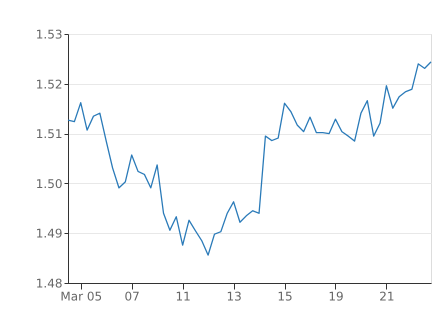 The height and width of the screenshot is (333, 433). Describe the element at coordinates (49, 134) in the screenshot. I see `y-tick-label: 1.51` at that location.